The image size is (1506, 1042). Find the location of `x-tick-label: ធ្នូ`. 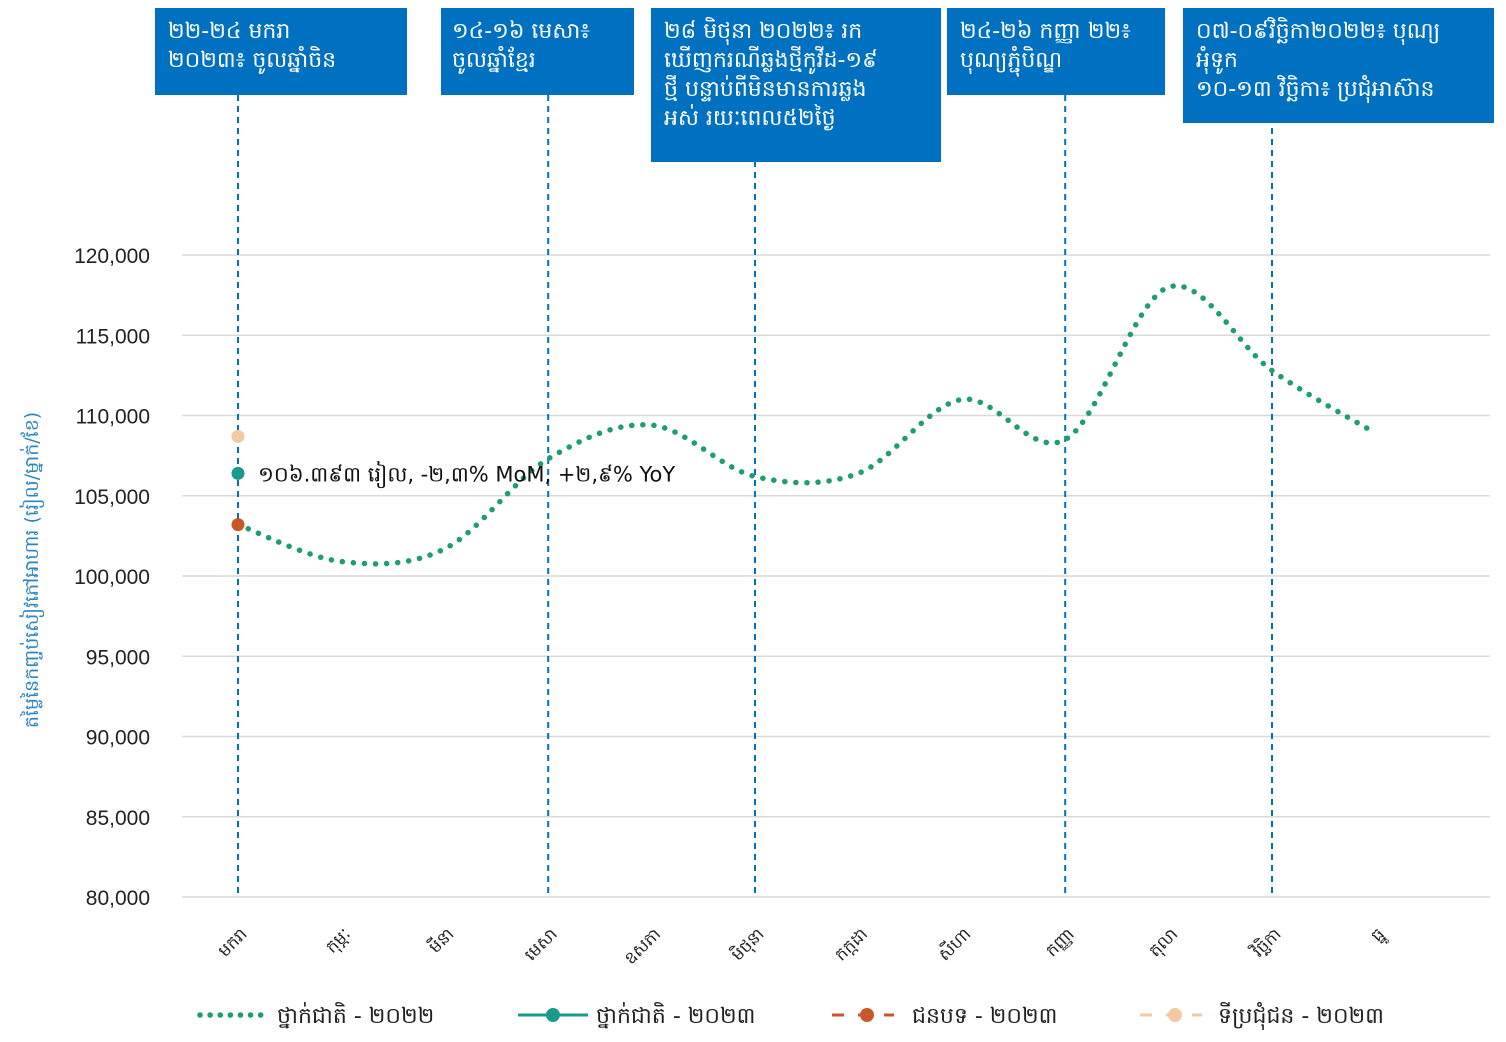

x-tick-label: ធ្នូ is located at coordinates (1379, 936).